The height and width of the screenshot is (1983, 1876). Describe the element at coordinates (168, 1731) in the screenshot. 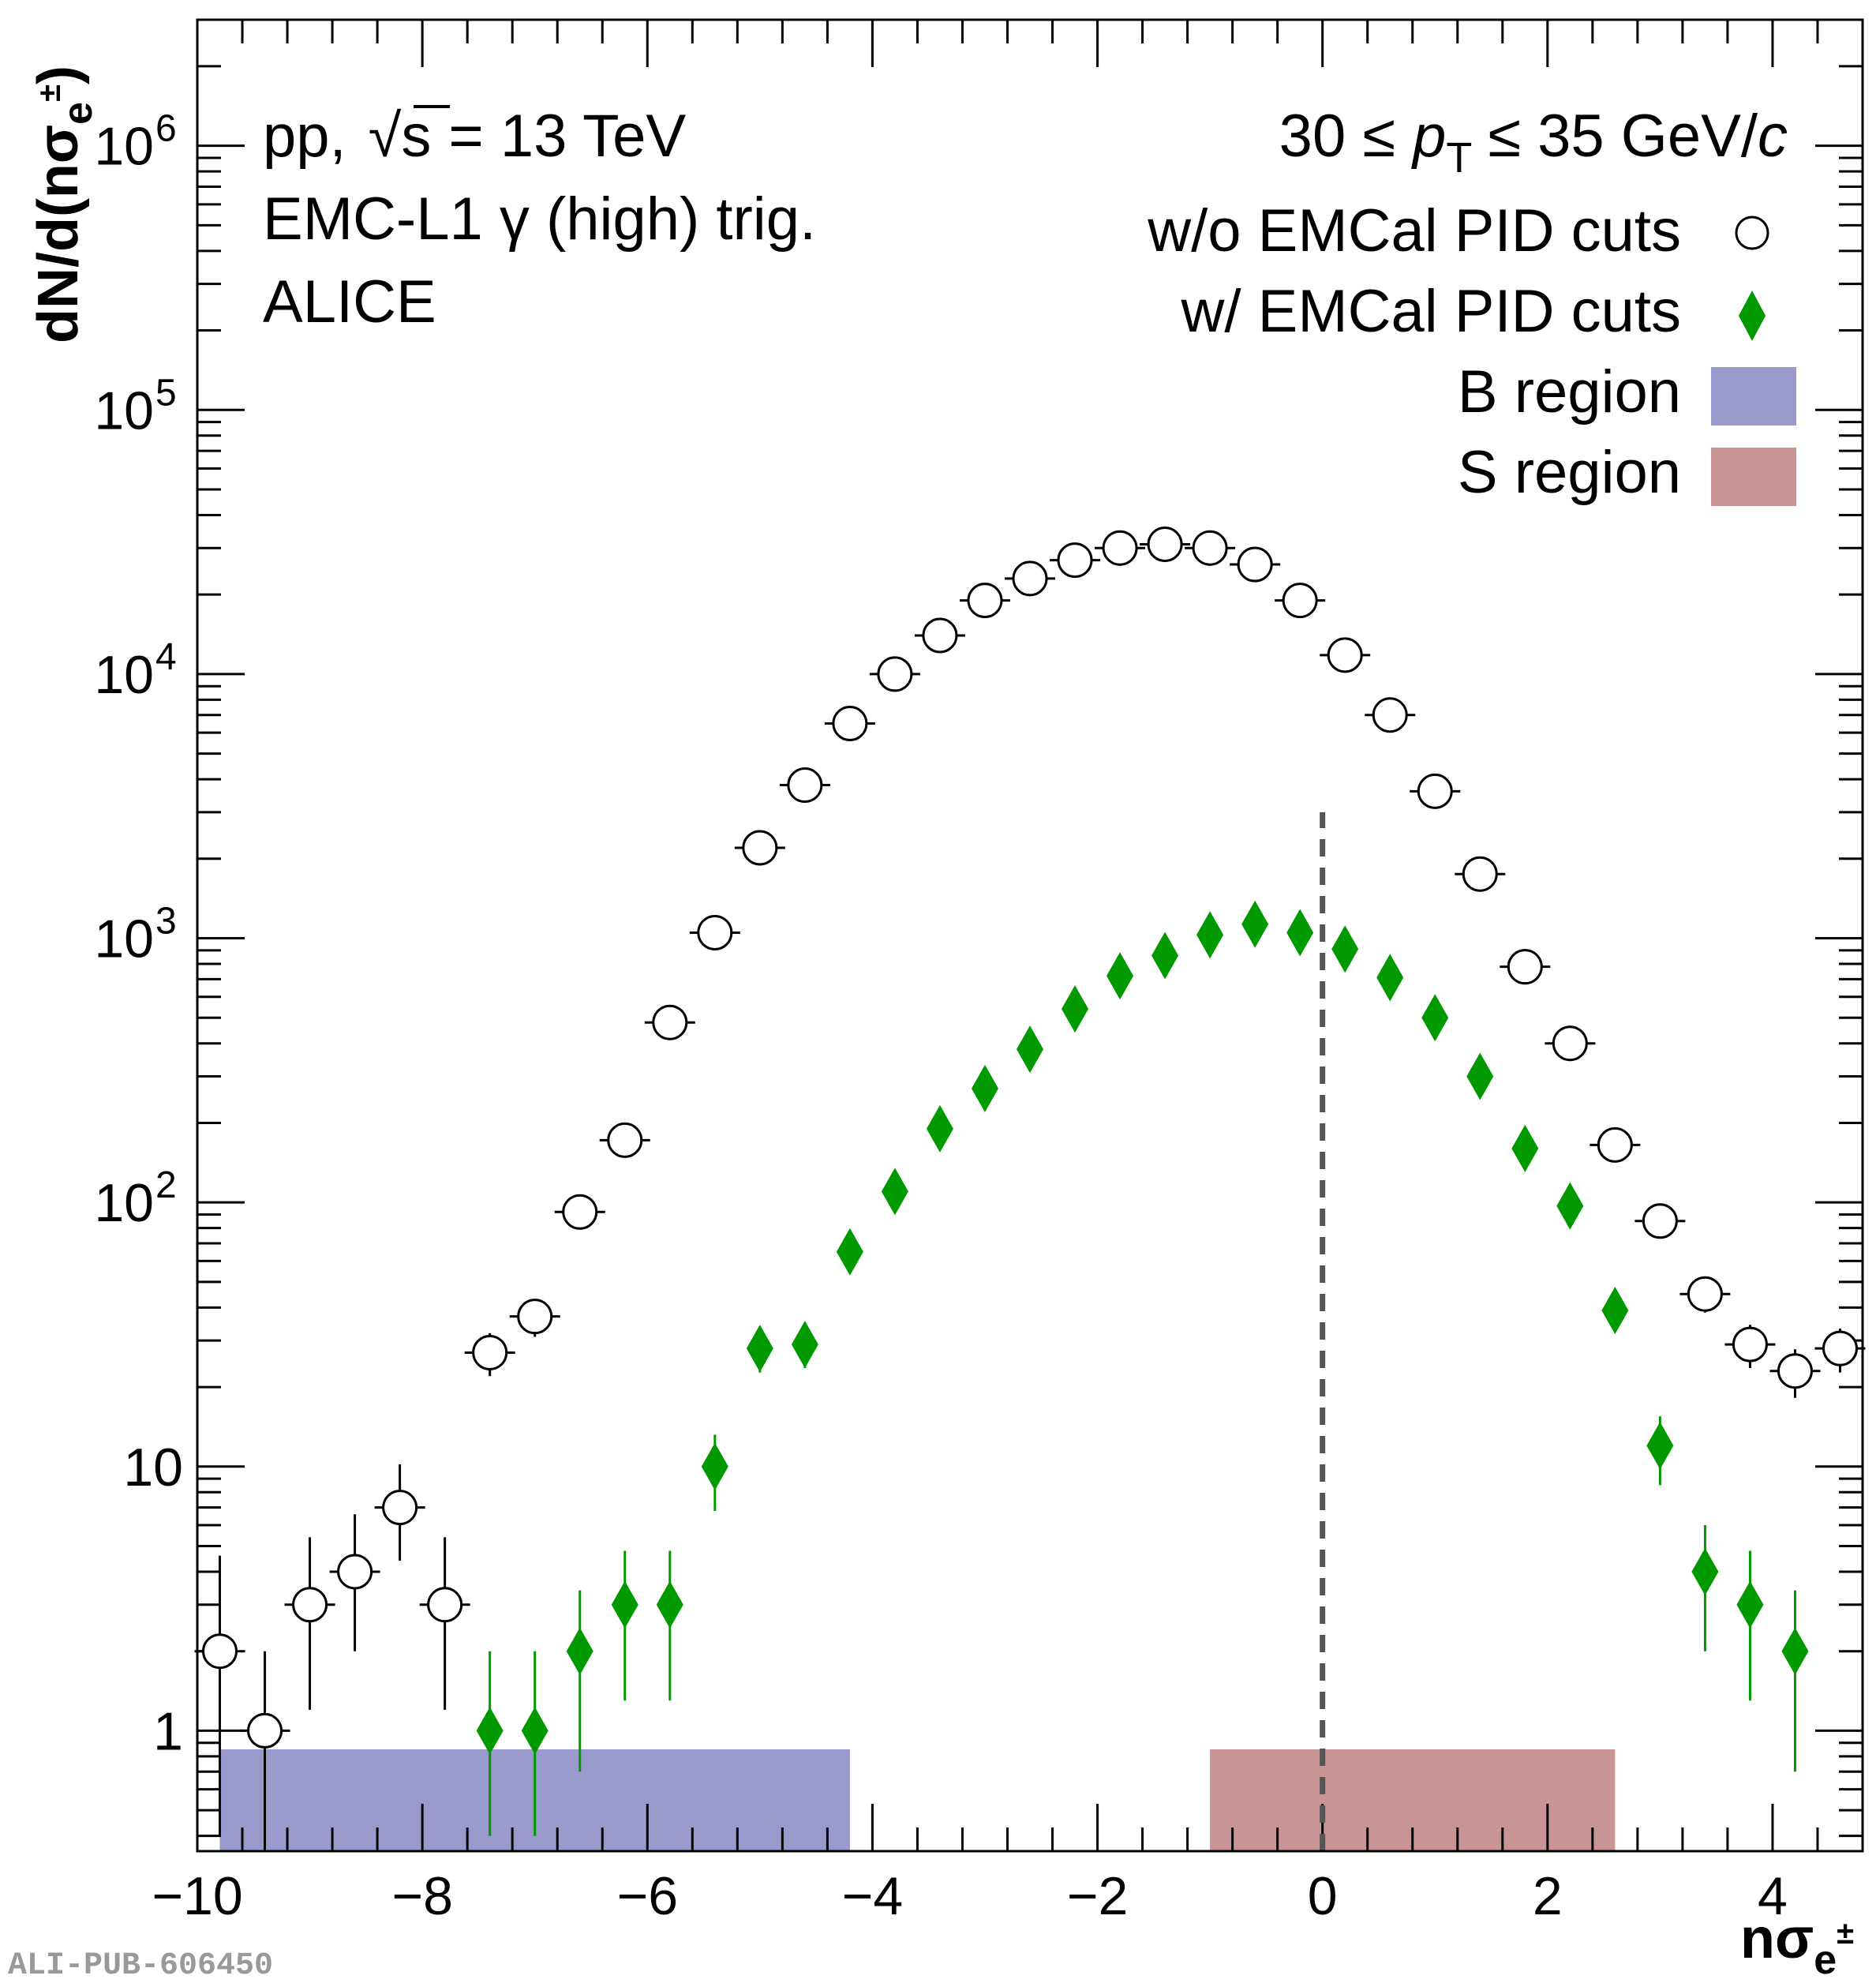

I see `y-tick-label: 1` at that location.